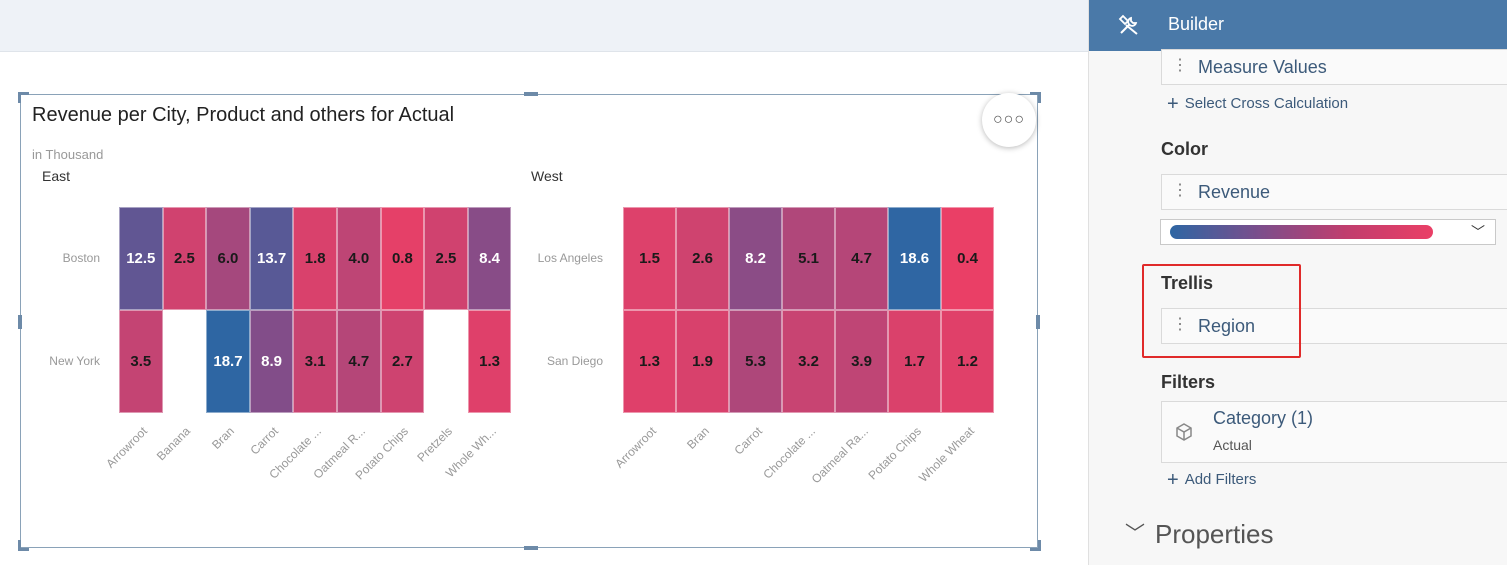  What do you see at coordinates (649, 258) in the screenshot?
I see `heatmap-cell: 1.5` at bounding box center [649, 258].